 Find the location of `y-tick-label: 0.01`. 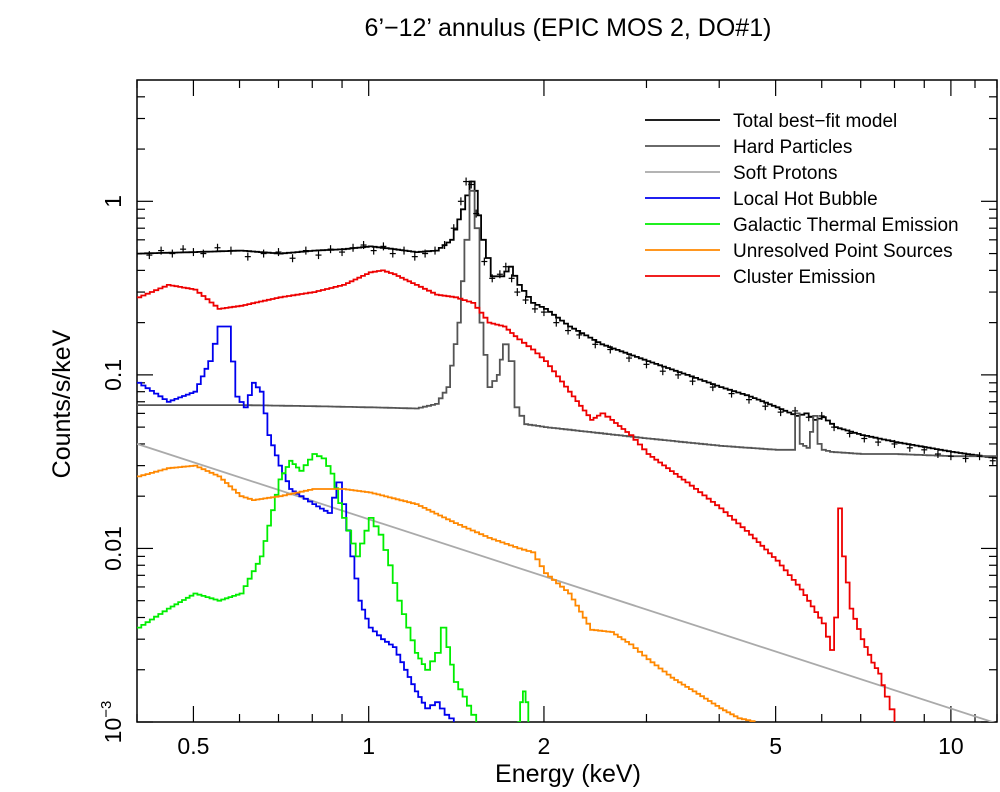

y-tick-label: 0.01 is located at coordinates (113, 548).